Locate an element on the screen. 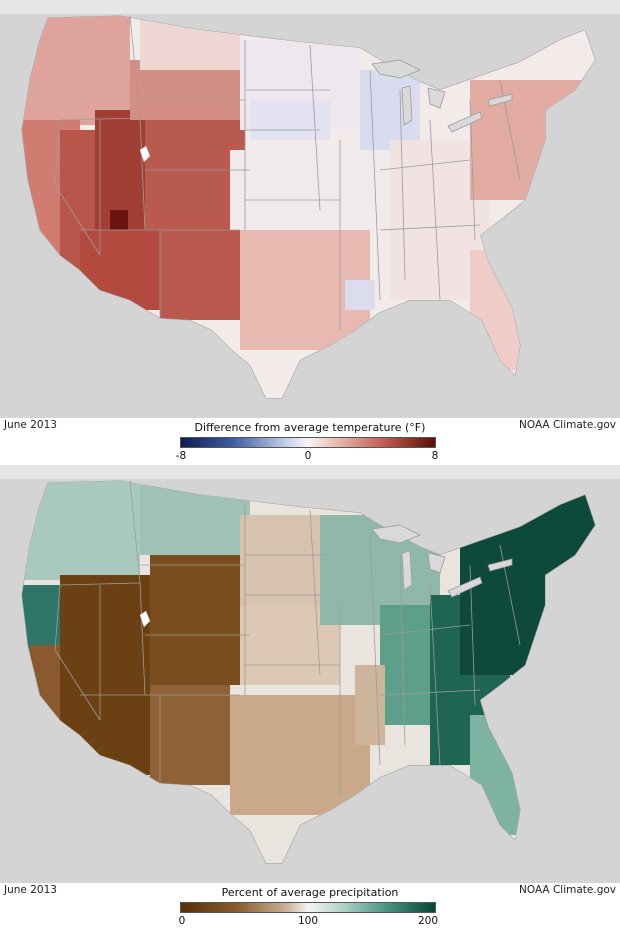  precipitation-legend-tick-mid: 100 is located at coordinates (308, 921).